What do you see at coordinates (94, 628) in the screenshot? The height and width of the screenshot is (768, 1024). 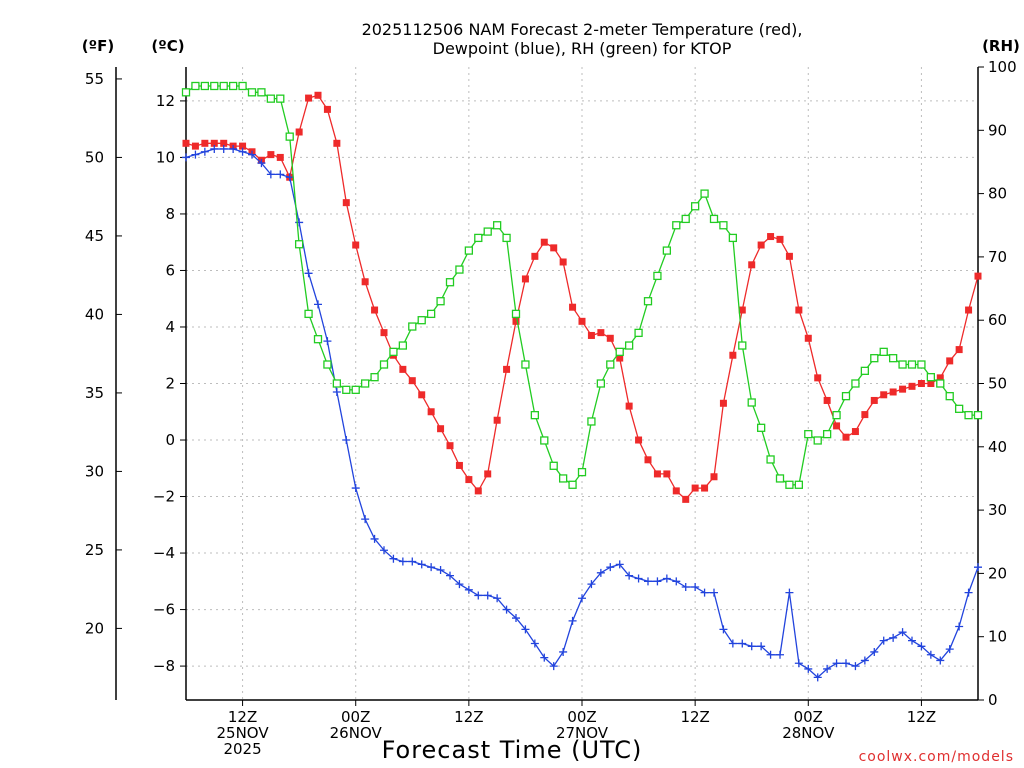 I see `f-tick-label: 20` at bounding box center [94, 628].